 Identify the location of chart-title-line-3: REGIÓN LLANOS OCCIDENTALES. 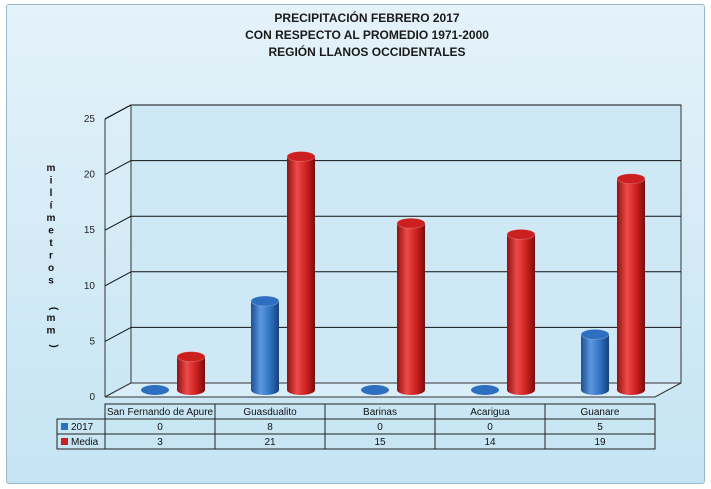
(366, 51).